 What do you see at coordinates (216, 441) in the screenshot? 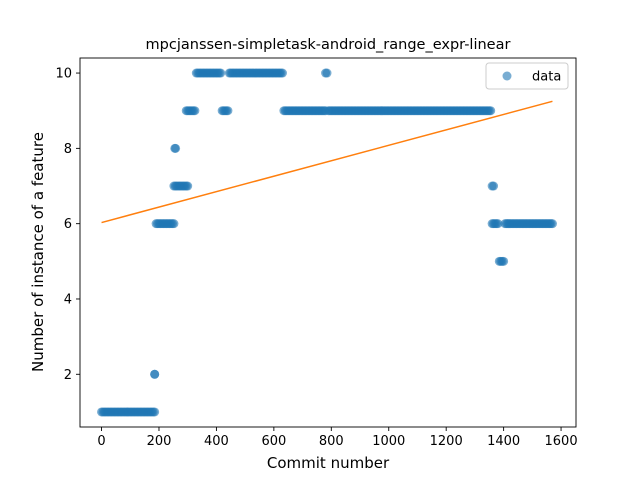
I see `x-tick-label: 400` at bounding box center [216, 441].